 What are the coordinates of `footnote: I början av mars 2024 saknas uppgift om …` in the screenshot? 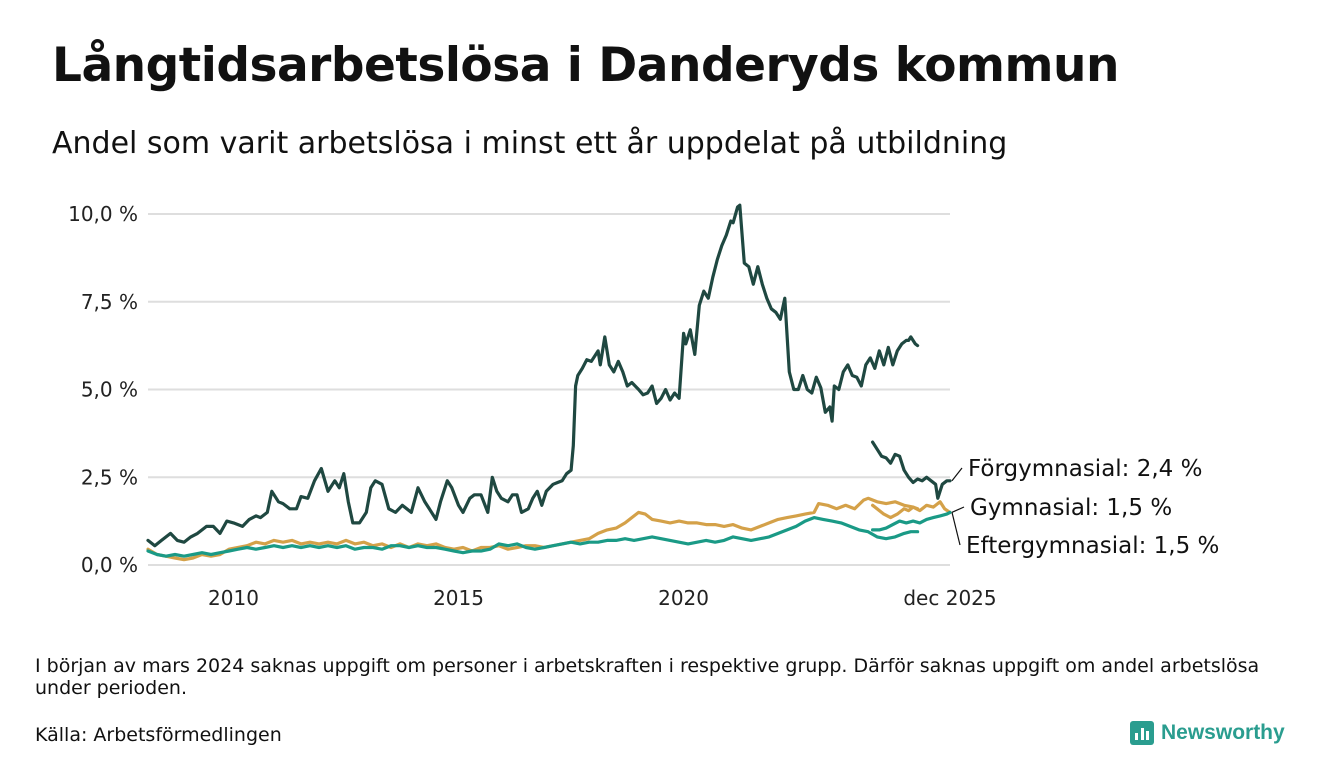 It's located at (647, 677).